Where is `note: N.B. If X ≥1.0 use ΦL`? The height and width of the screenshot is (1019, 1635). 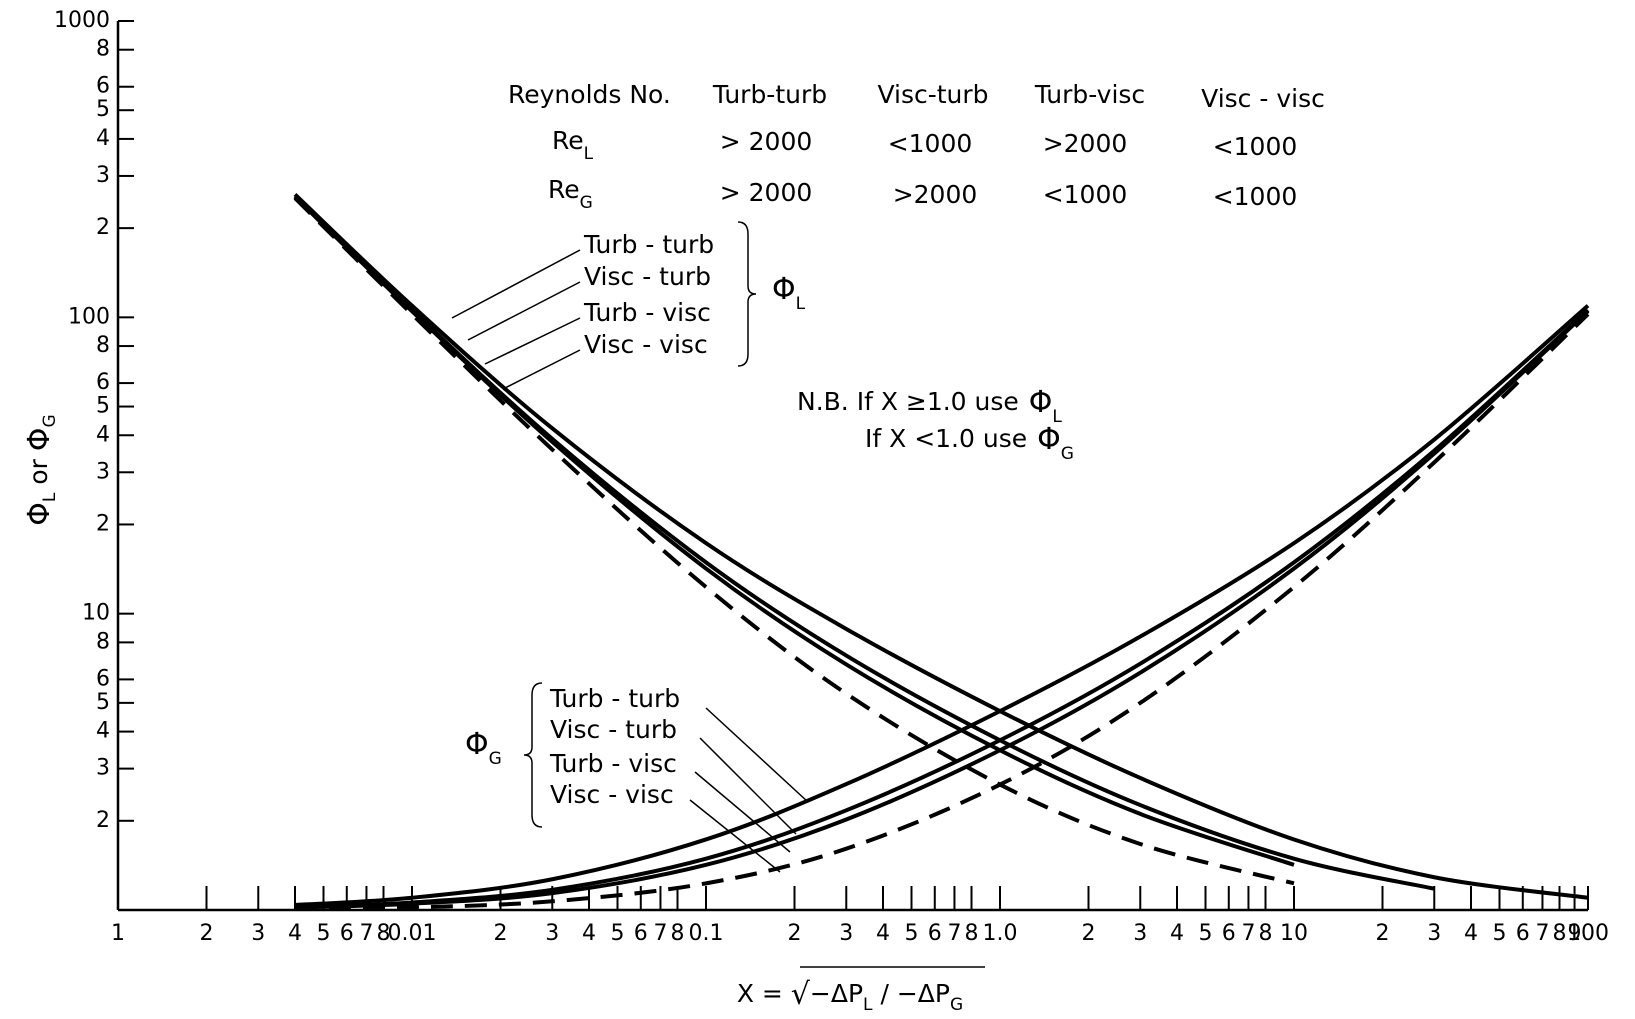
note: N.B. If X ≥1.0 use ΦL is located at coordinates (929, 406).